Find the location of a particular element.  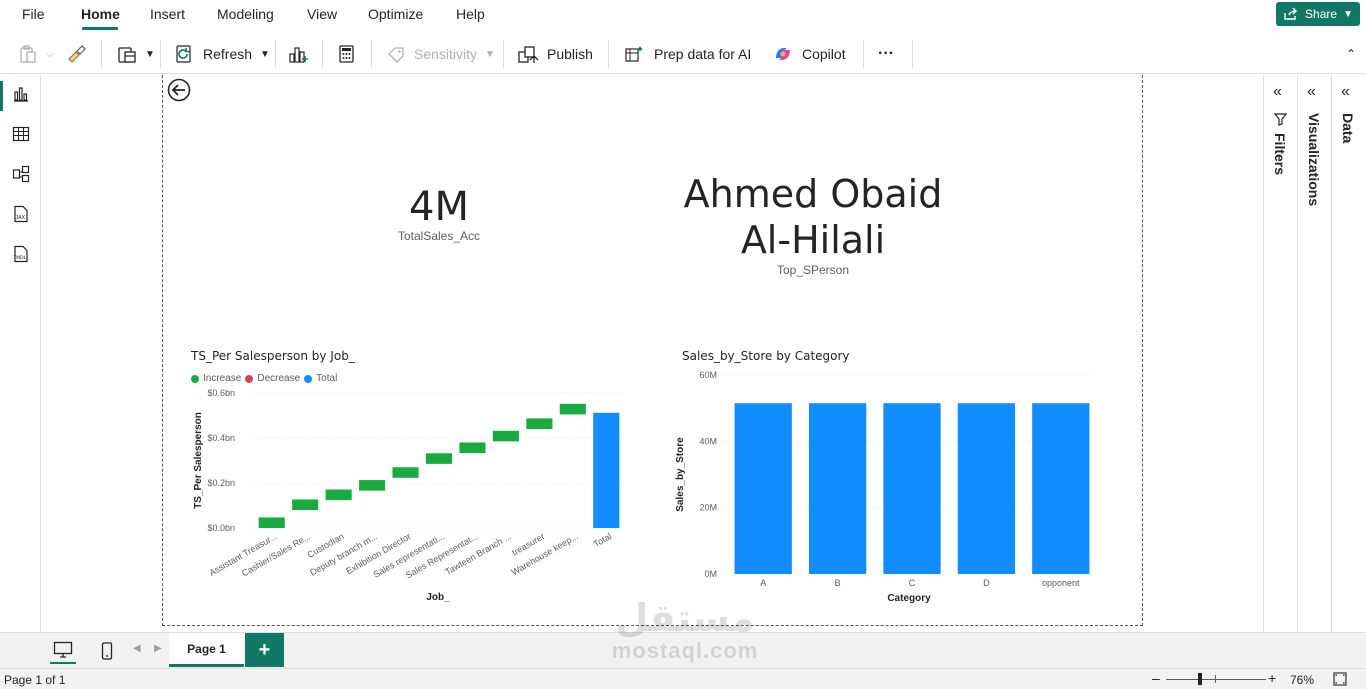

watermark-latin: mostaql.com is located at coordinates (685, 650).